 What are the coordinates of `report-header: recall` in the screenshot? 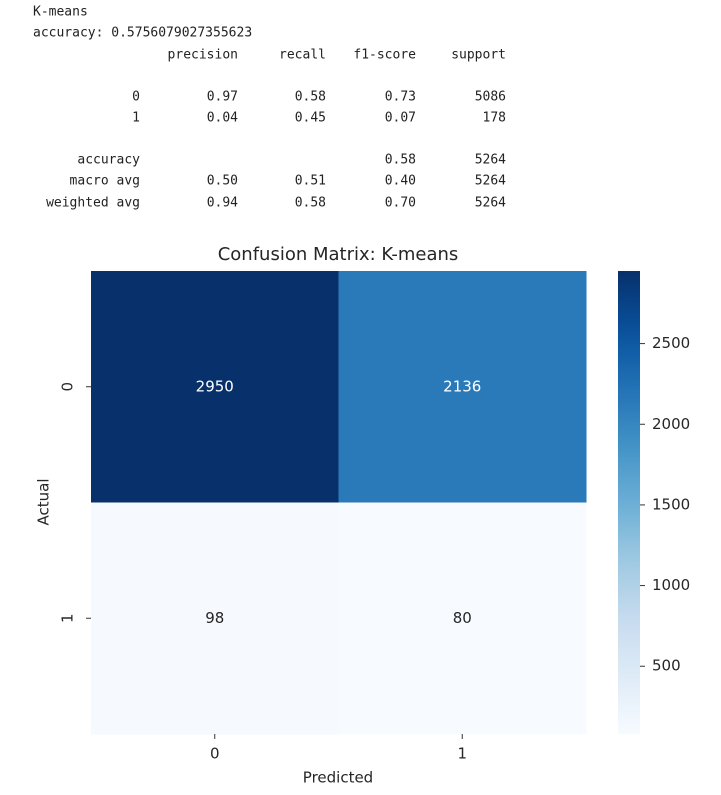 It's located at (302, 55).